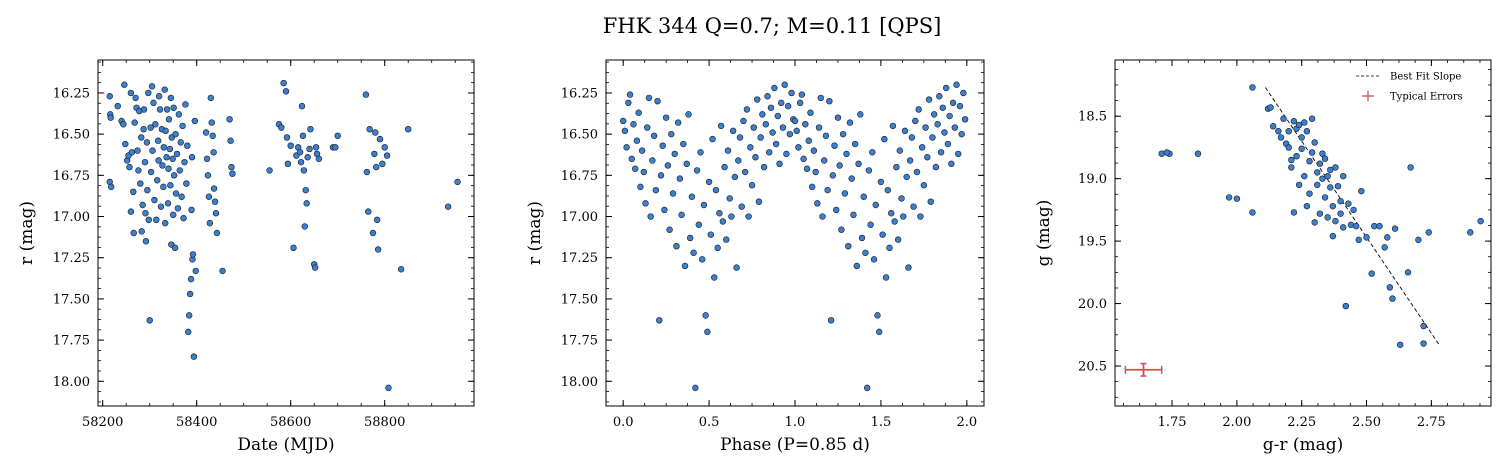 This screenshot has width=1508, height=473. I want to click on legend-label-best-fit: Best Fit Slope, so click(1425, 77).